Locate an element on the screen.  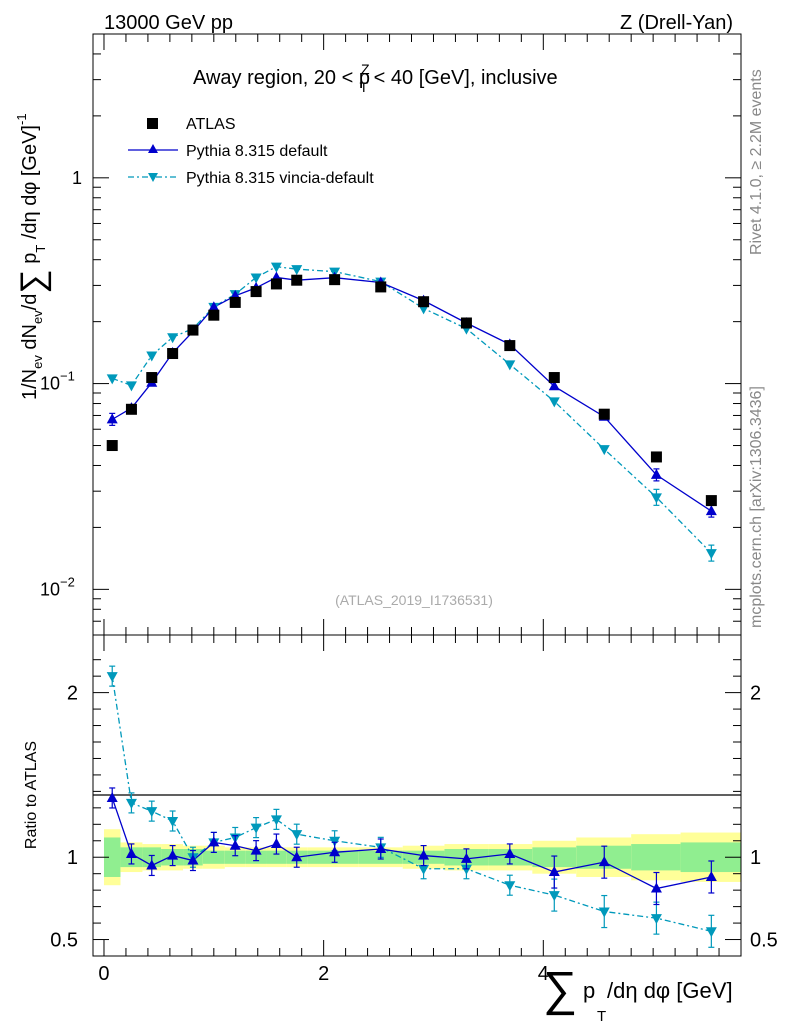
ratio-y-tick-label: 2 is located at coordinates (72, 694).